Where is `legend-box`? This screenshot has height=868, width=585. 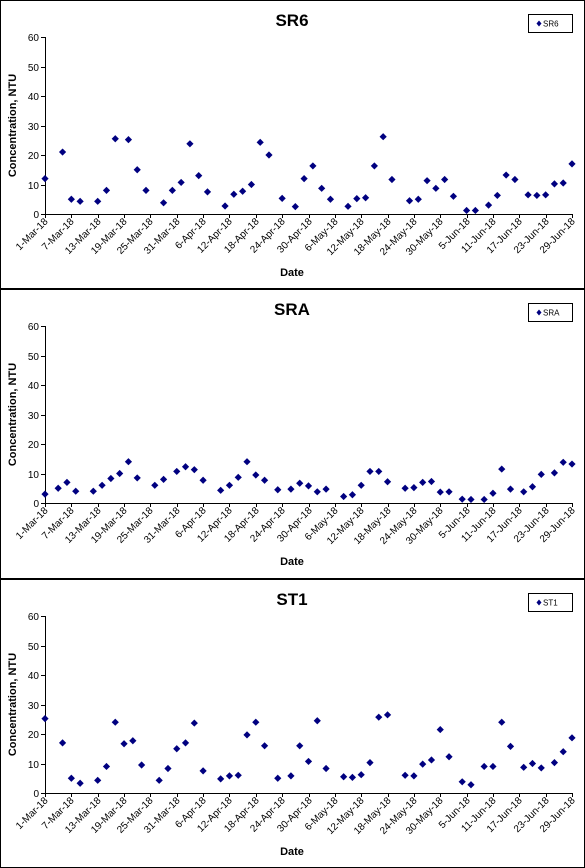 legend-box is located at coordinates (550, 23).